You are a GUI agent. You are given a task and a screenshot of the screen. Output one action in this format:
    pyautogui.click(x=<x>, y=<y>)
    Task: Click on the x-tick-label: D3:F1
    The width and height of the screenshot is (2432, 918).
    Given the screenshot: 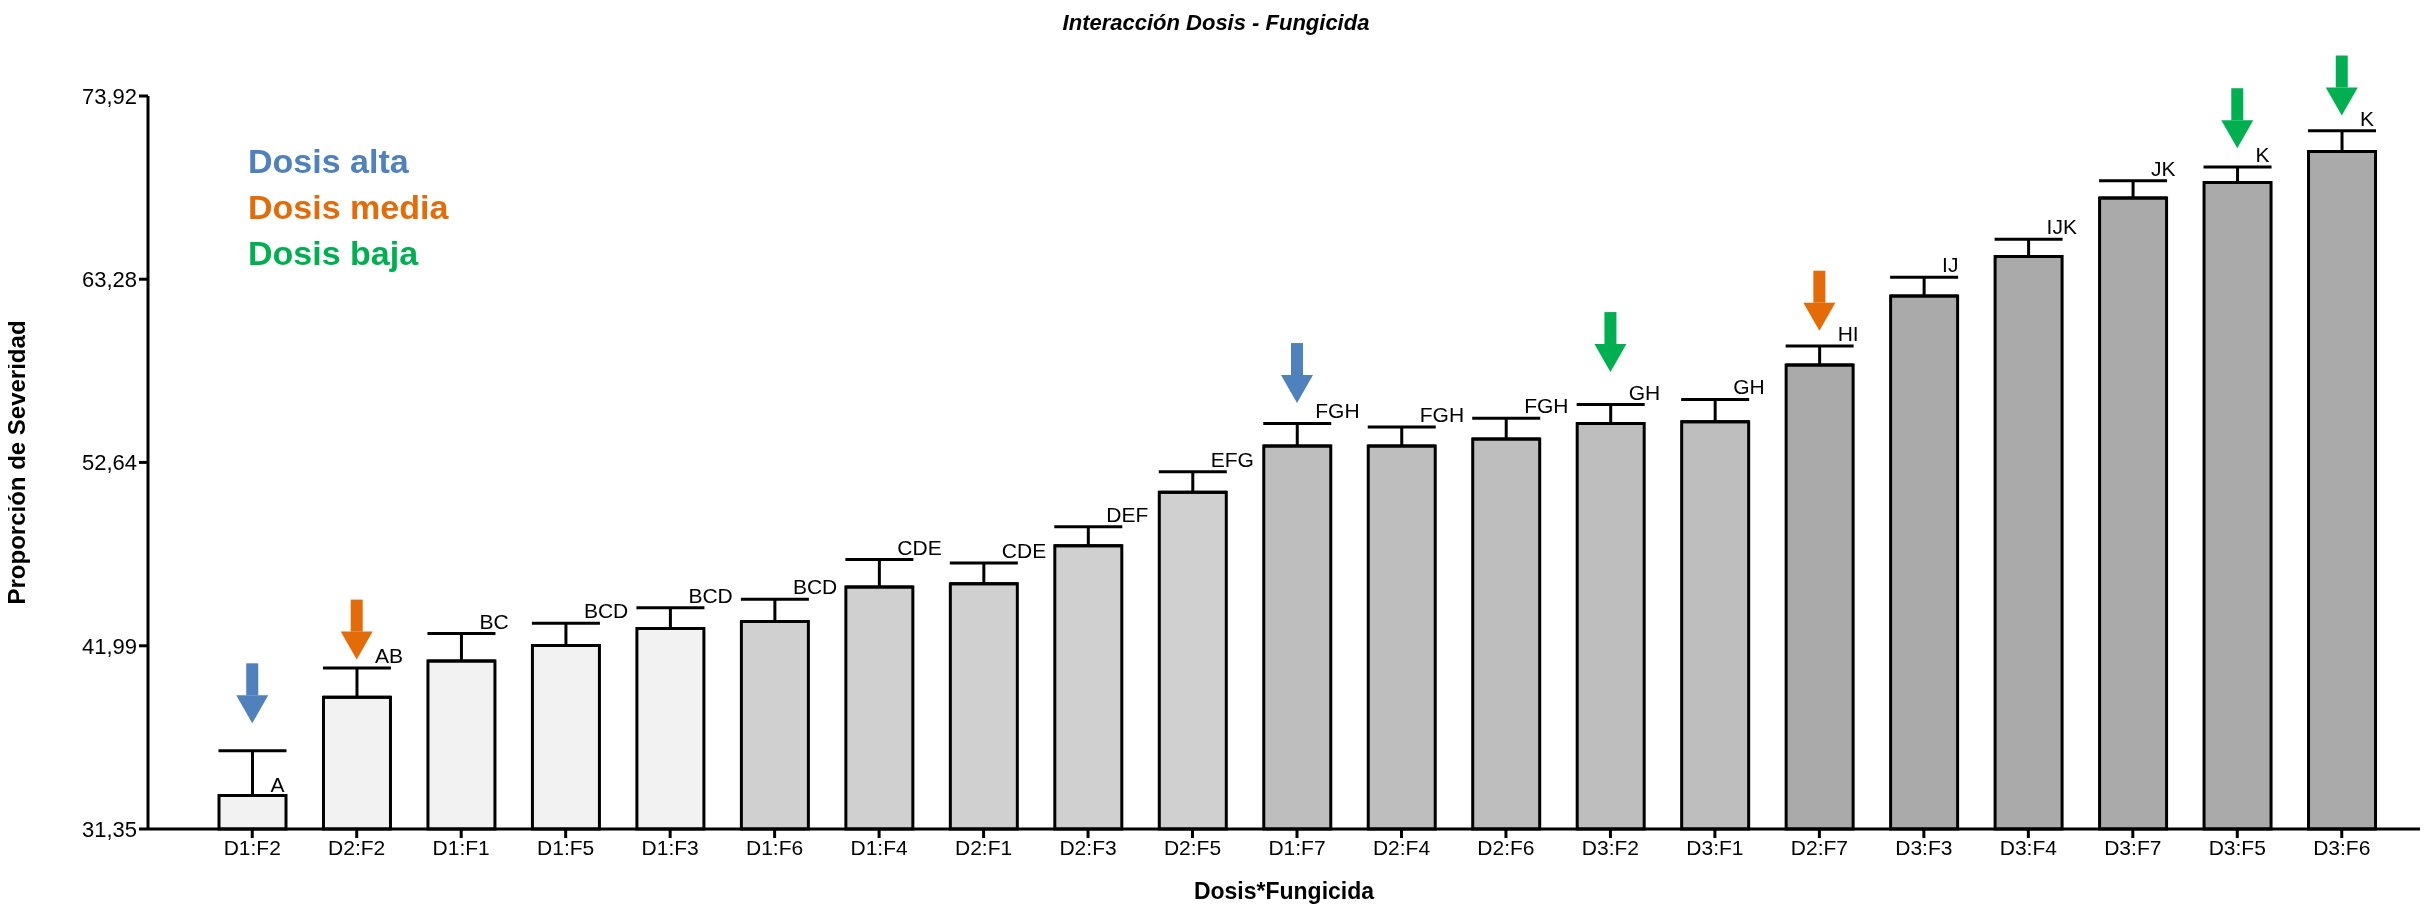 What is the action you would take?
    pyautogui.click(x=1715, y=847)
    